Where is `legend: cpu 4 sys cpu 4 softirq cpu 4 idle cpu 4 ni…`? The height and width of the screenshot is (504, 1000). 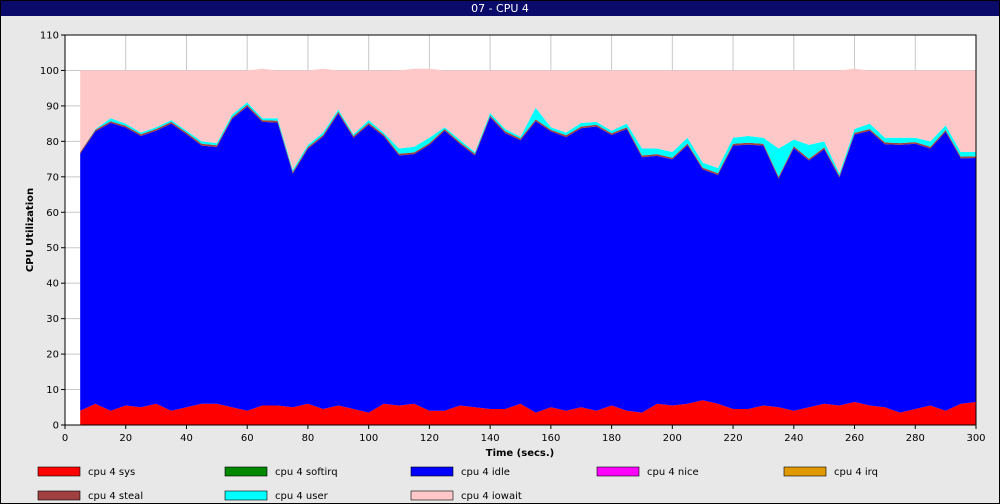 legend: cpu 4 sys cpu 4 softirq cpu 4 idle cpu 4 ni… is located at coordinates (457, 484).